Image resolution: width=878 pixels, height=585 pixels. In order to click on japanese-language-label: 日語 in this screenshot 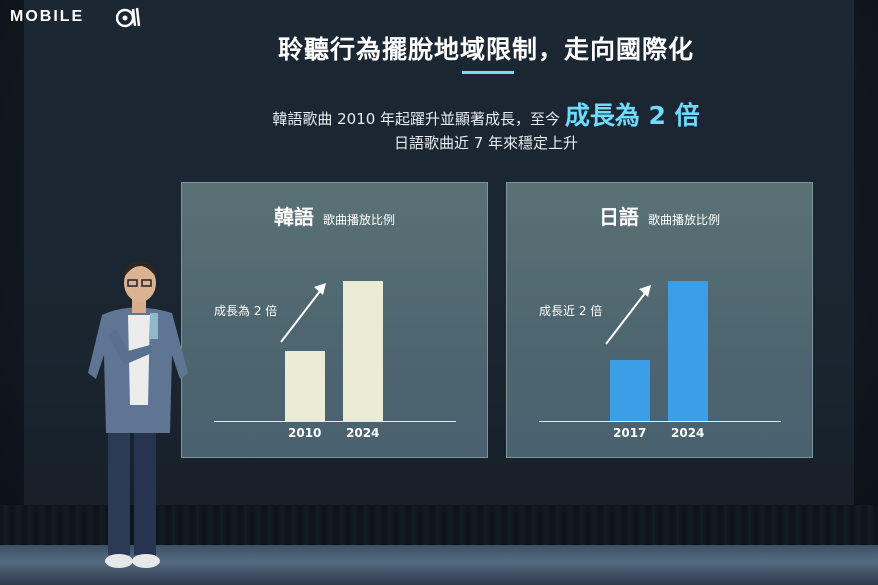, I will do `click(618, 217)`.